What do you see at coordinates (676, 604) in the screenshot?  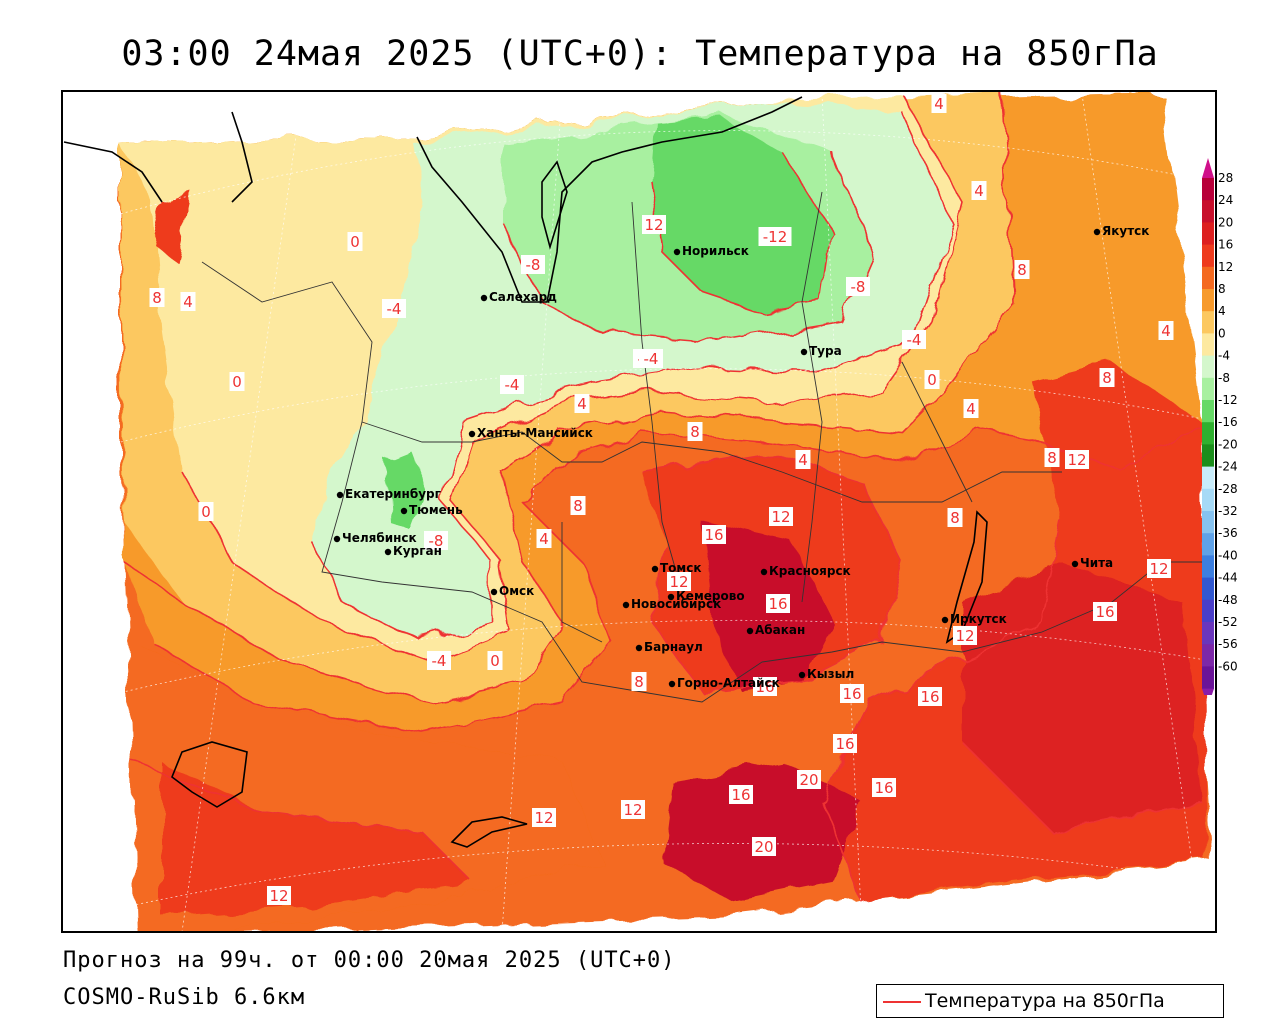 I see `city-name: Новосибирск` at bounding box center [676, 604].